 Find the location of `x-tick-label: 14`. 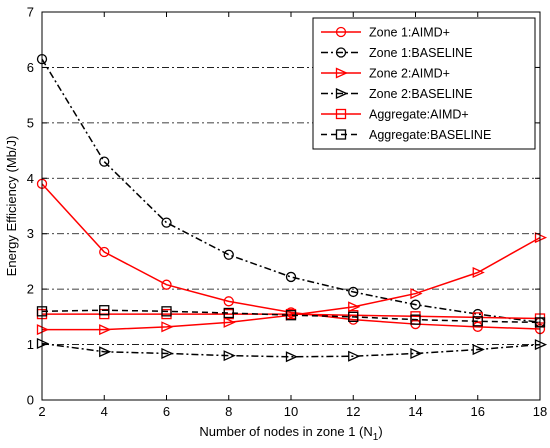

x-tick-label: 14 is located at coordinates (415, 411).